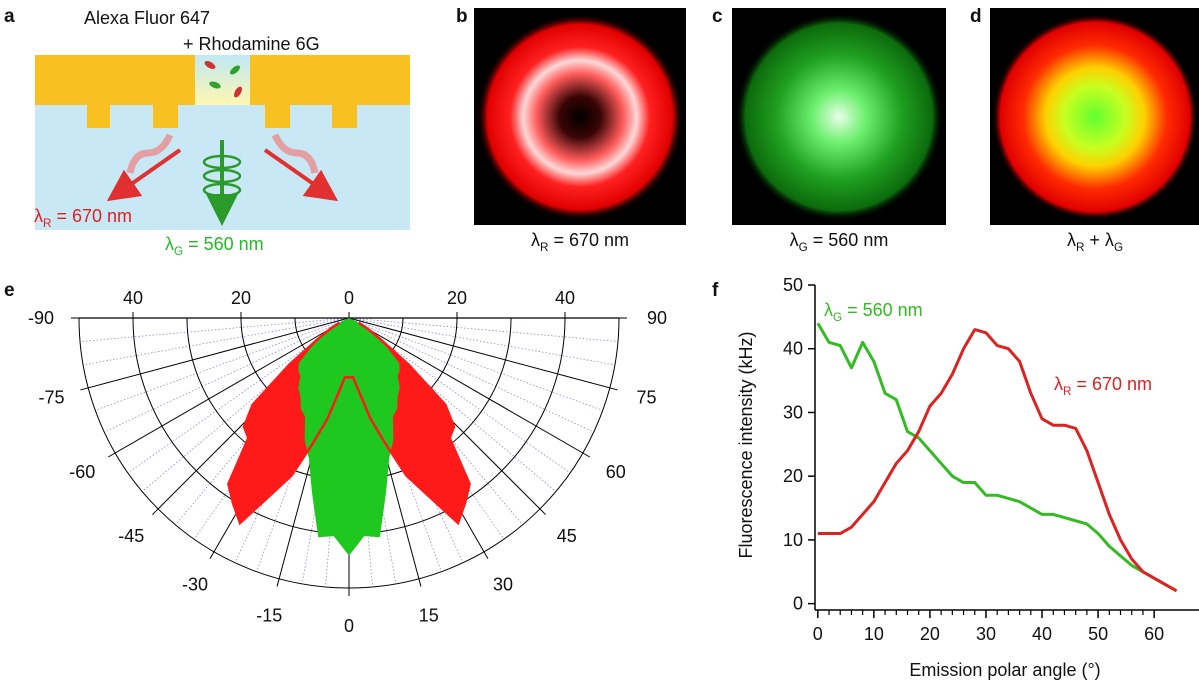  Describe the element at coordinates (251, 44) in the screenshot. I see `dye-label: + Rhodamine 6G` at that location.